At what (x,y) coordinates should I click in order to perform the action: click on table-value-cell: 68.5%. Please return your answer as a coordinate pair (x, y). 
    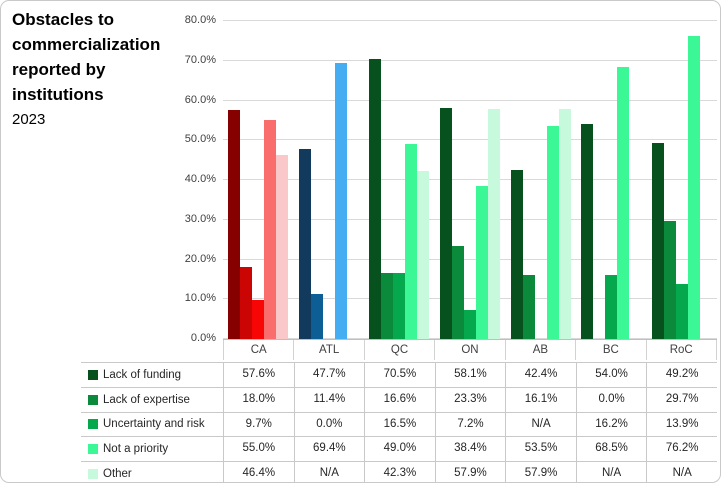
    Looking at the image, I should click on (611, 449).